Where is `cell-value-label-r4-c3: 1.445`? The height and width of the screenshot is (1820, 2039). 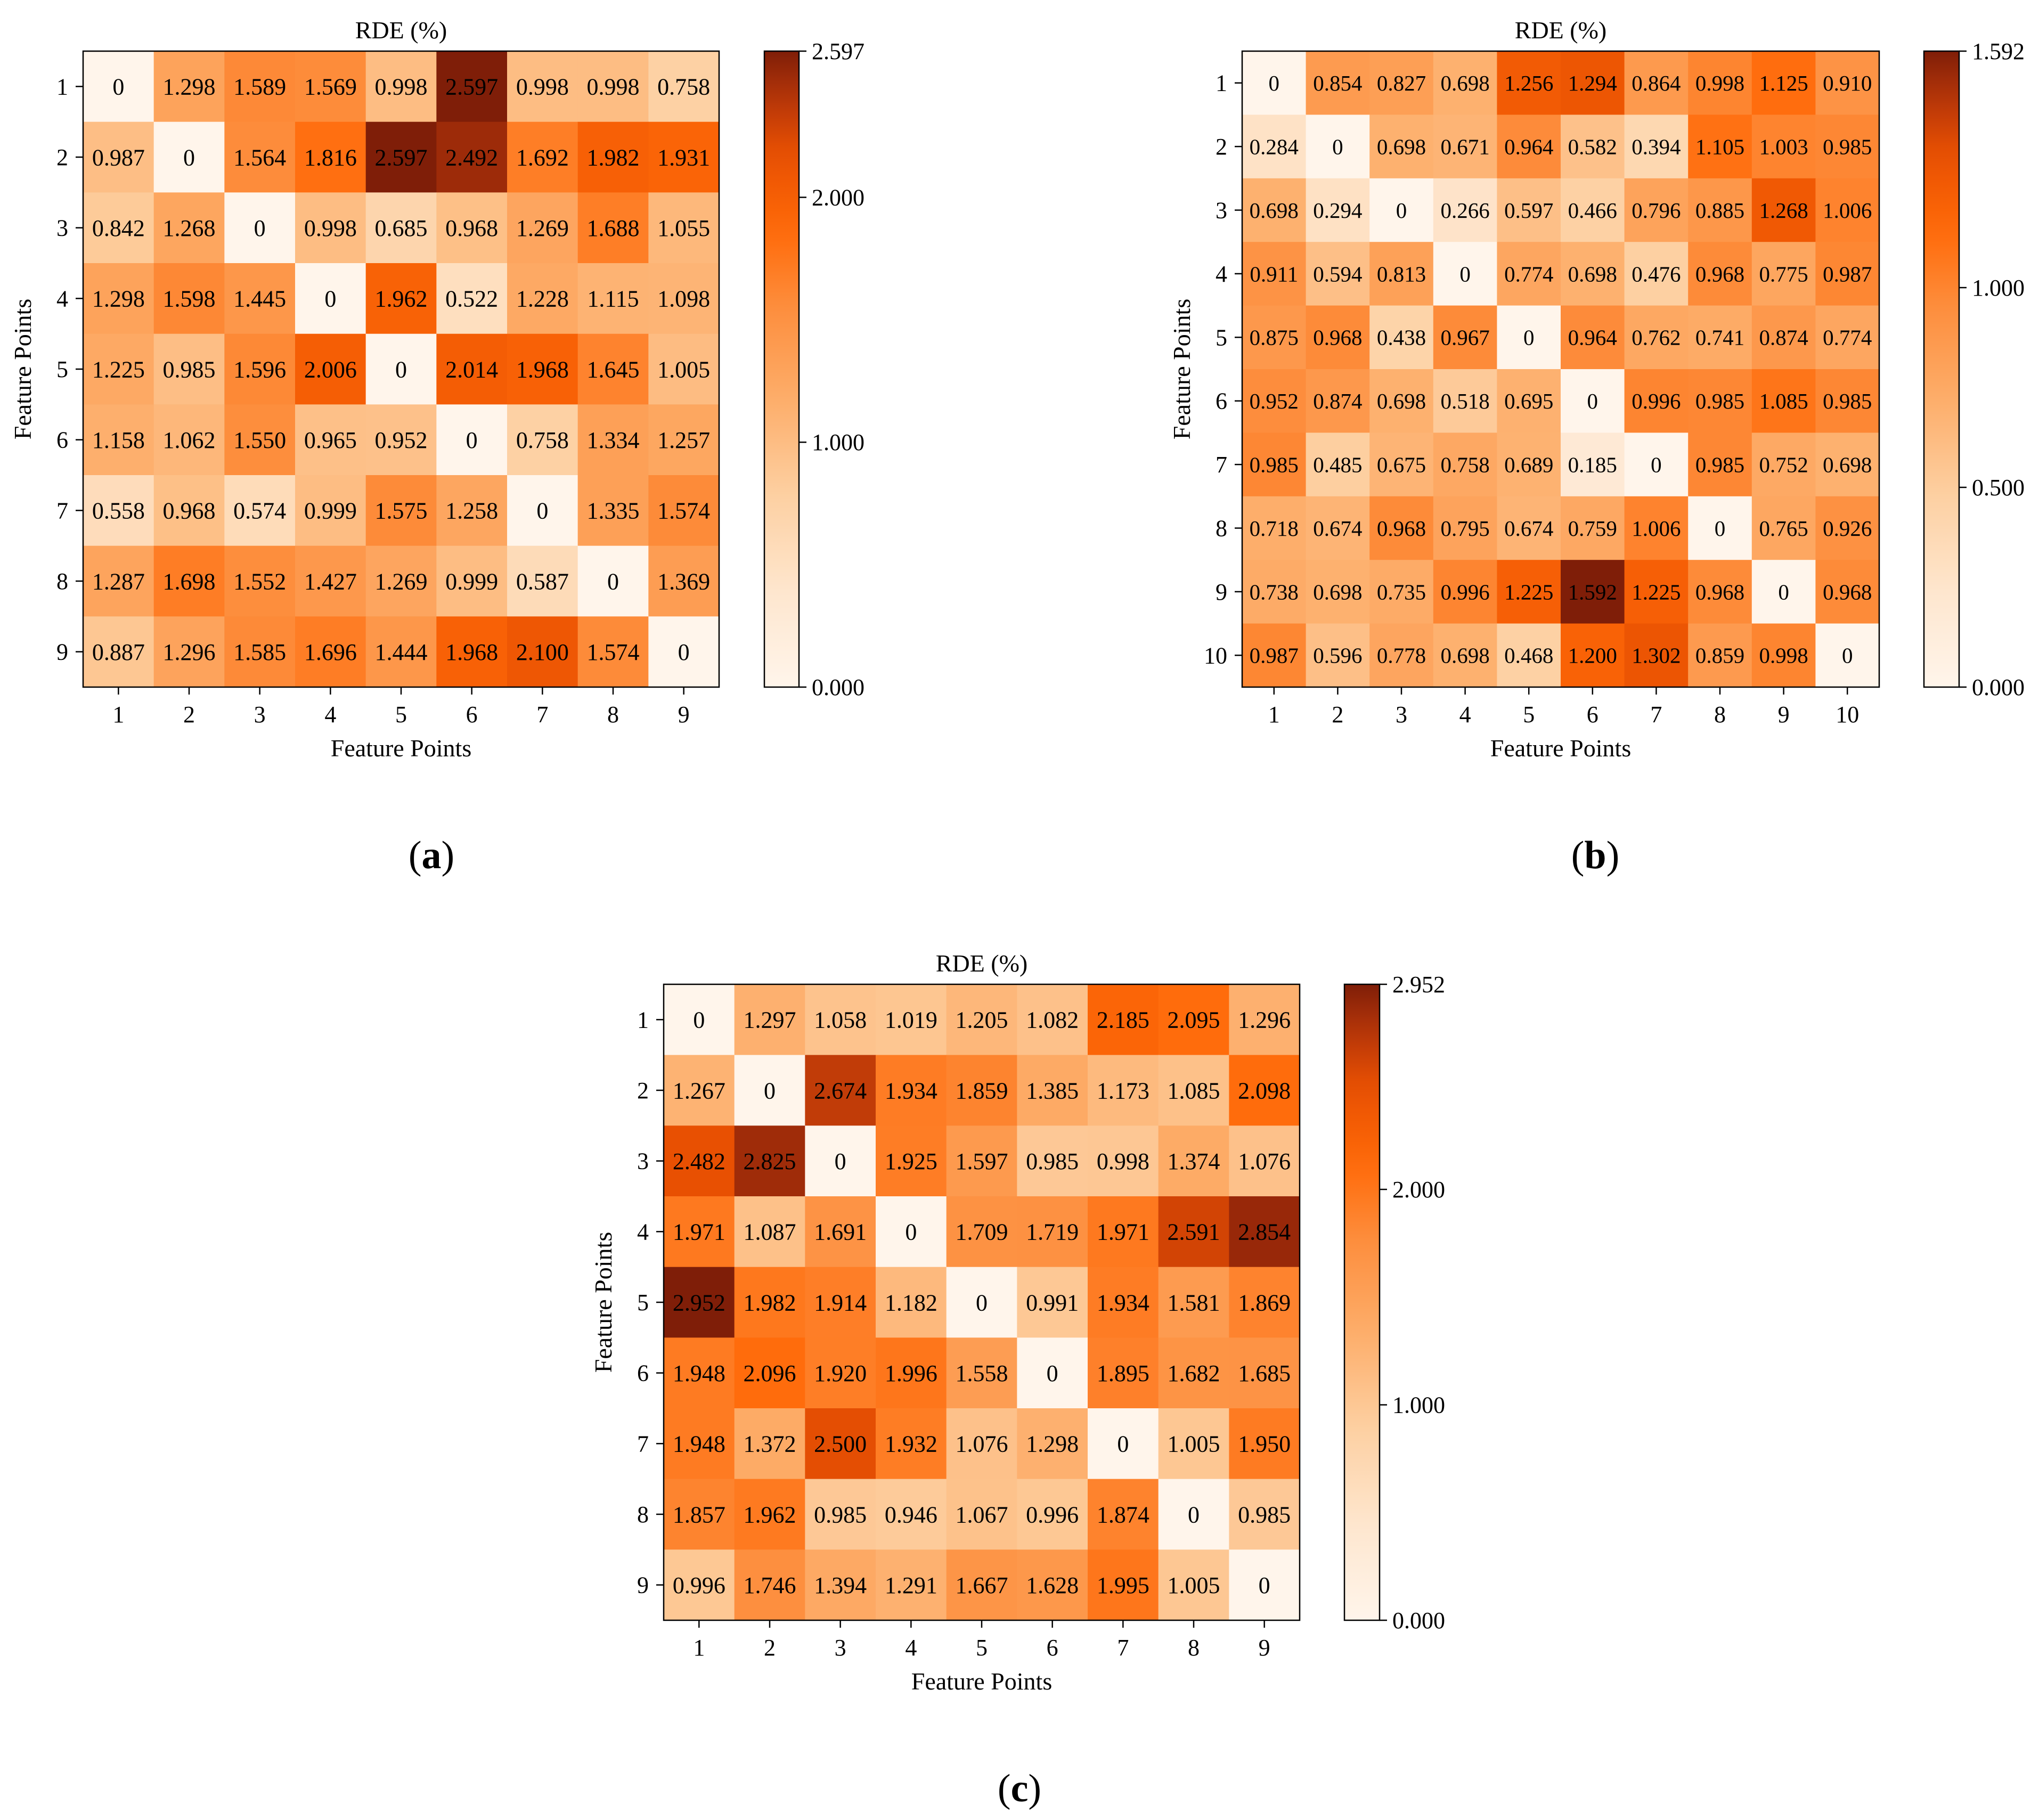
cell-value-label-r4-c3: 1.445 is located at coordinates (259, 299).